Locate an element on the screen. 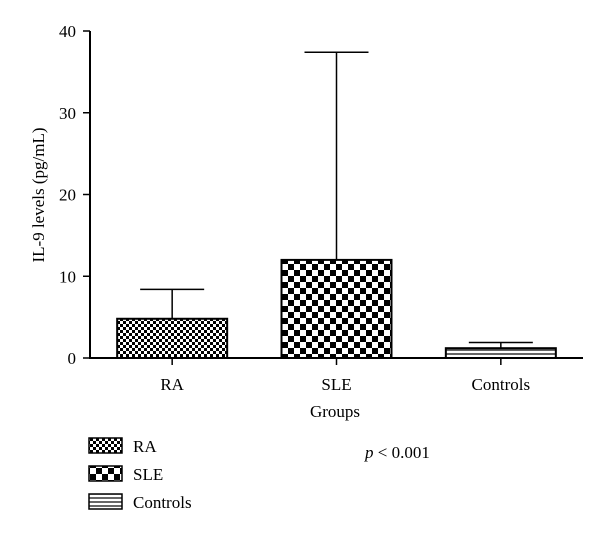 The height and width of the screenshot is (534, 600). y-tick-label: 0 is located at coordinates (72, 358).